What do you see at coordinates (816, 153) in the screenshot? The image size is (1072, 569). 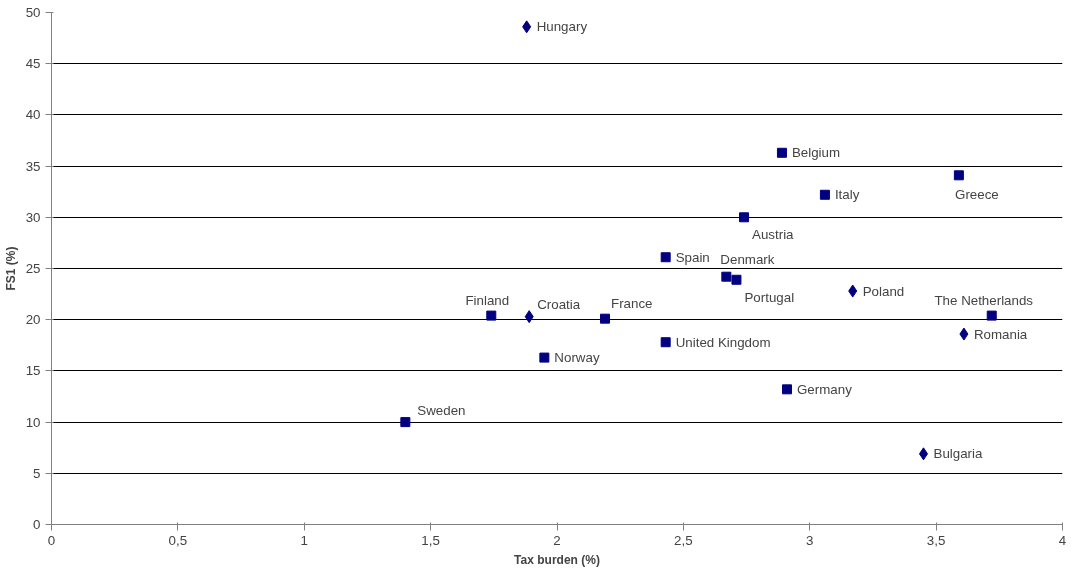 I see `annotation: Belgium` at bounding box center [816, 153].